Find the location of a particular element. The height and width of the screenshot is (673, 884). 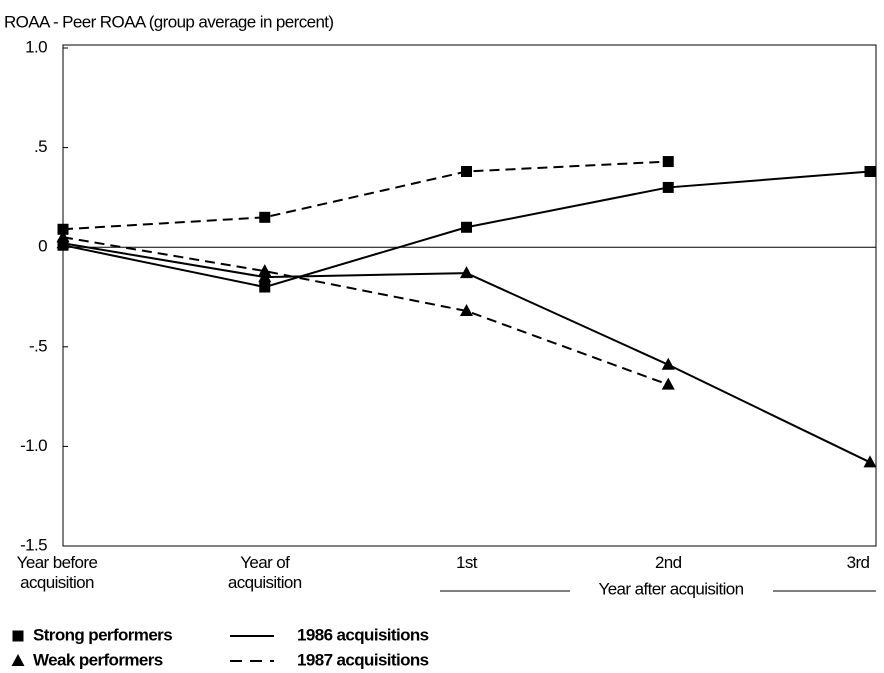

legend-label: Weak performers is located at coordinates (98, 659).